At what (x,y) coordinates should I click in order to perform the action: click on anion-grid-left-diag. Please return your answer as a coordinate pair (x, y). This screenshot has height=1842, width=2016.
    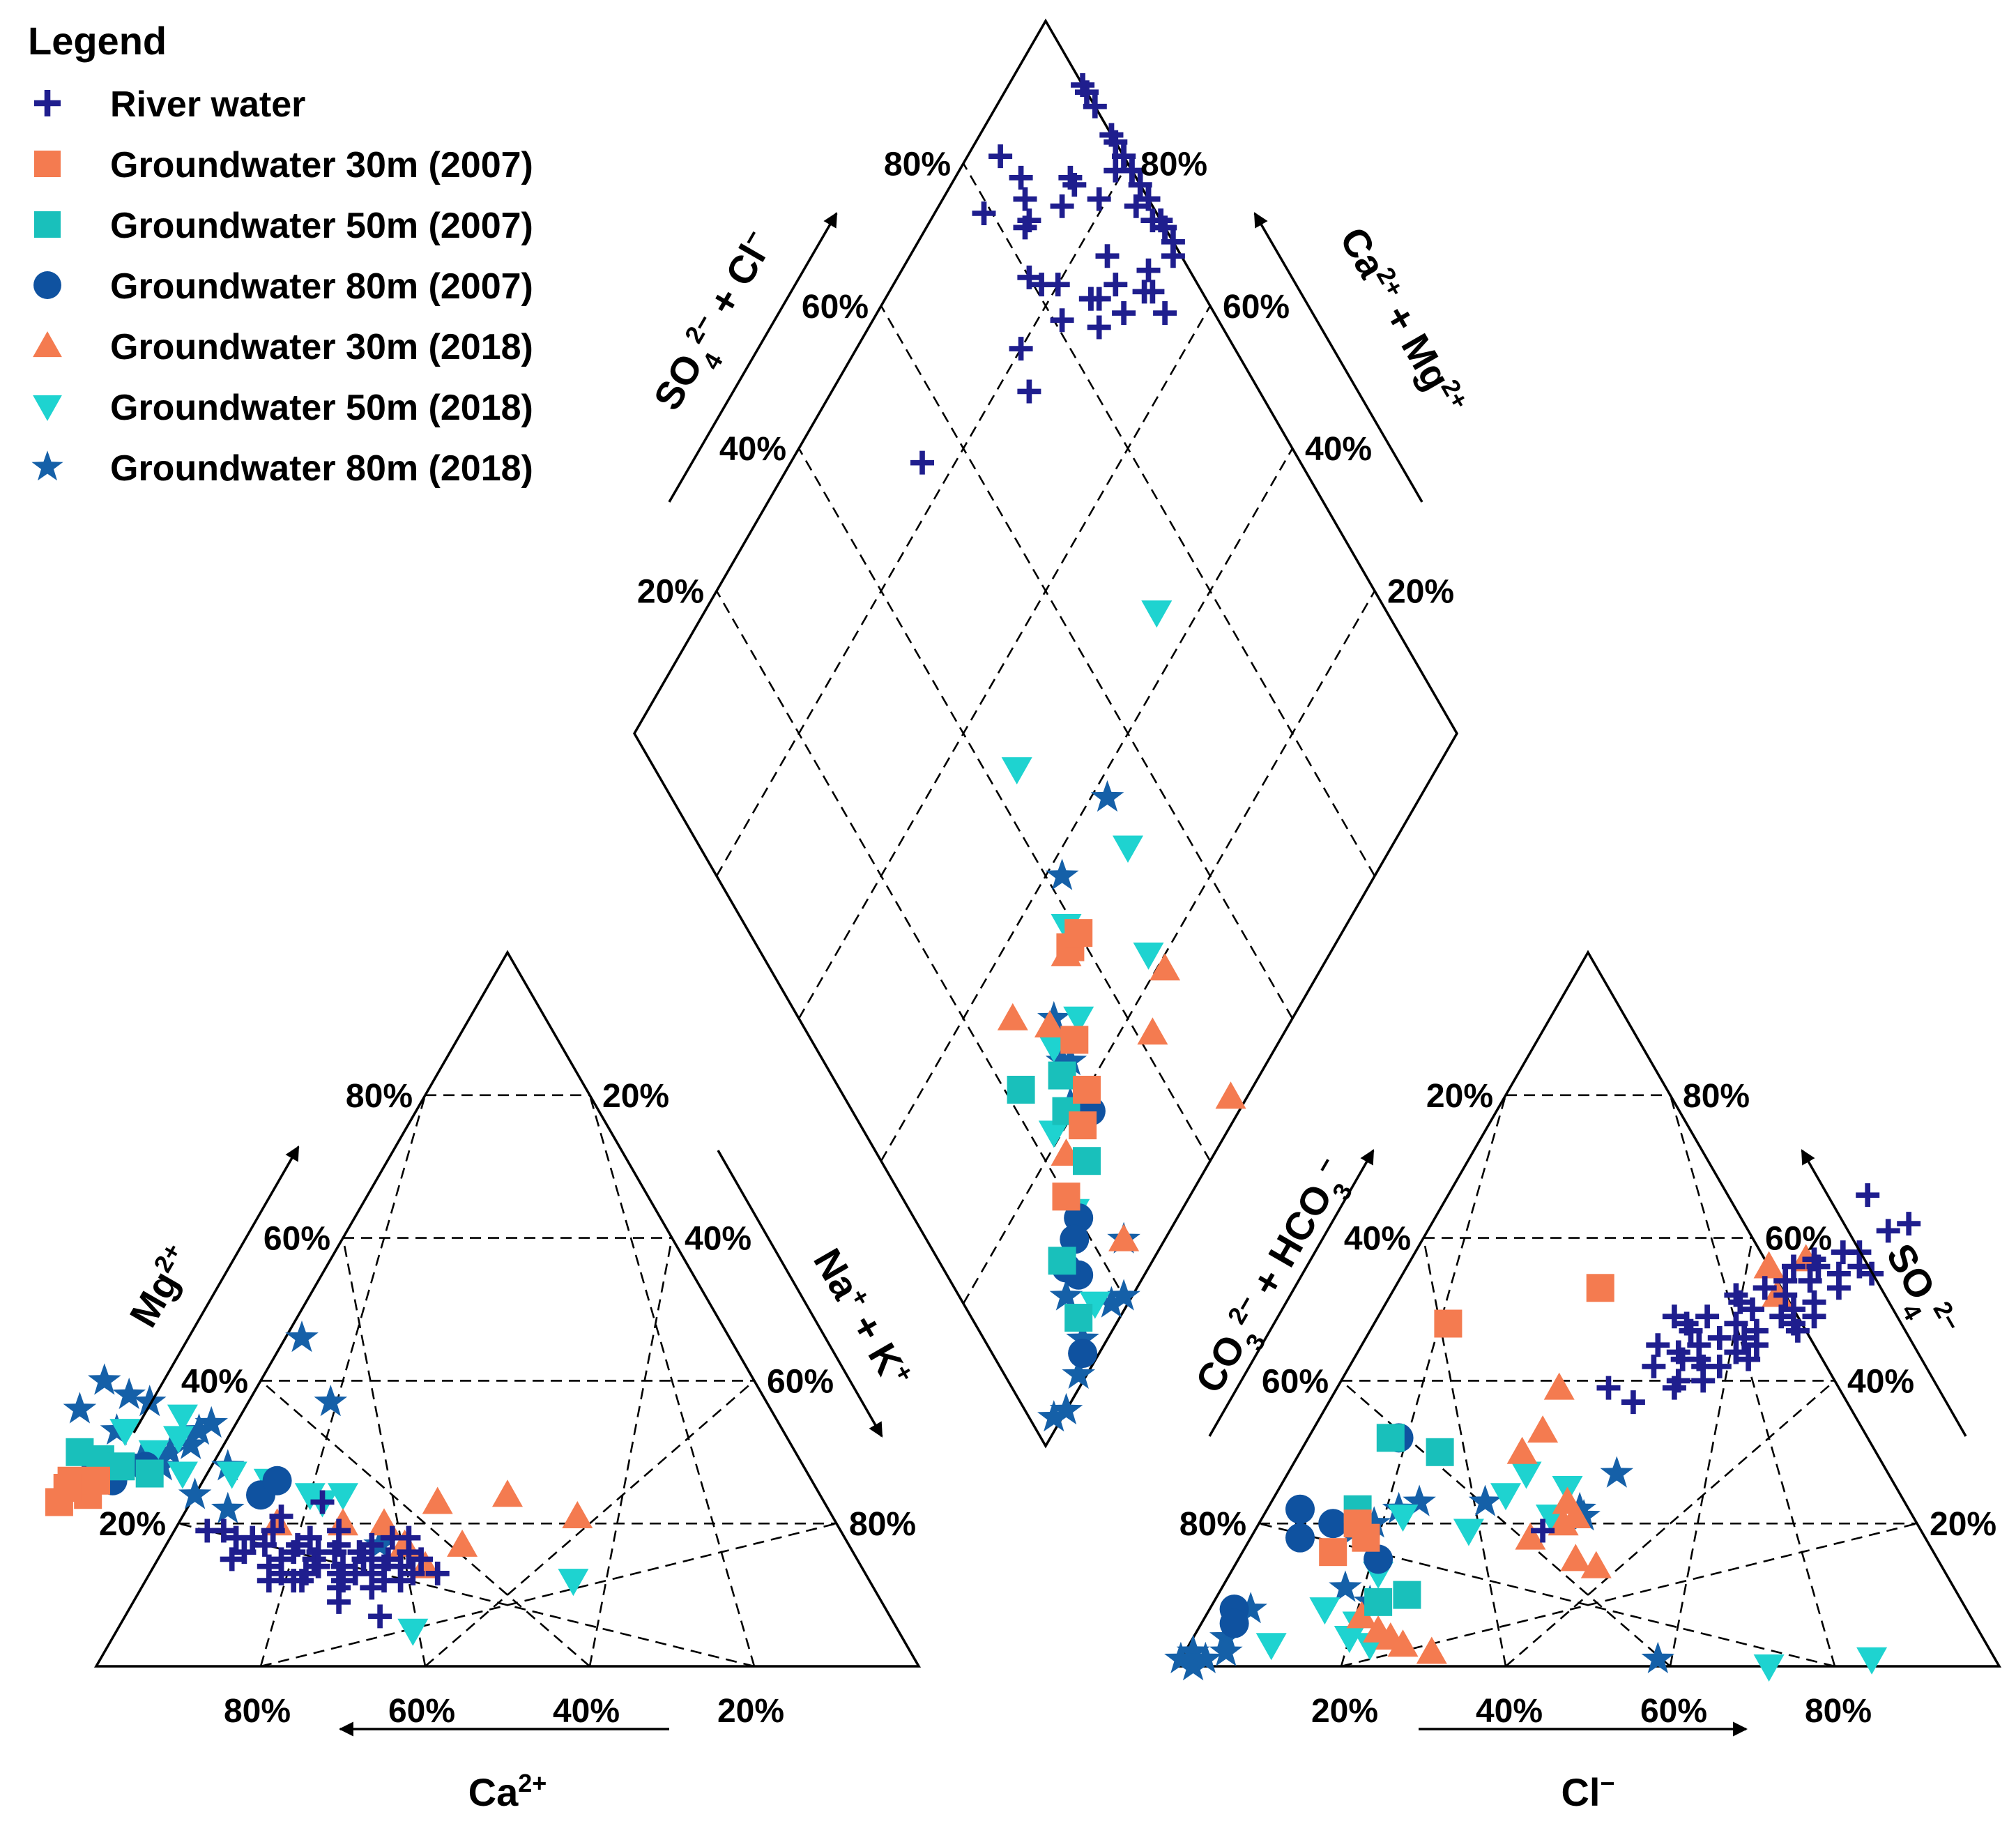
    Looking at the image, I should click on (1464, 1452).